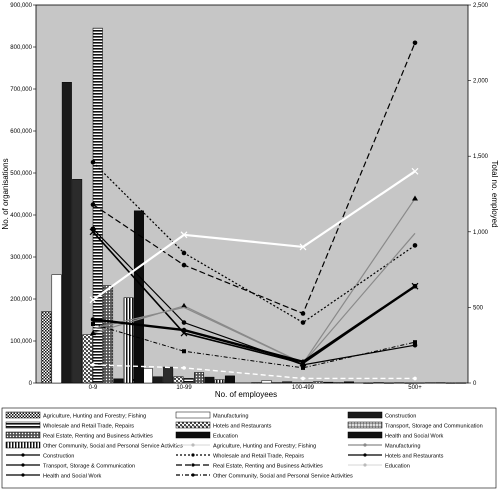  What do you see at coordinates (450, 383) in the screenshot?
I see `bar-9-500+` at bounding box center [450, 383].